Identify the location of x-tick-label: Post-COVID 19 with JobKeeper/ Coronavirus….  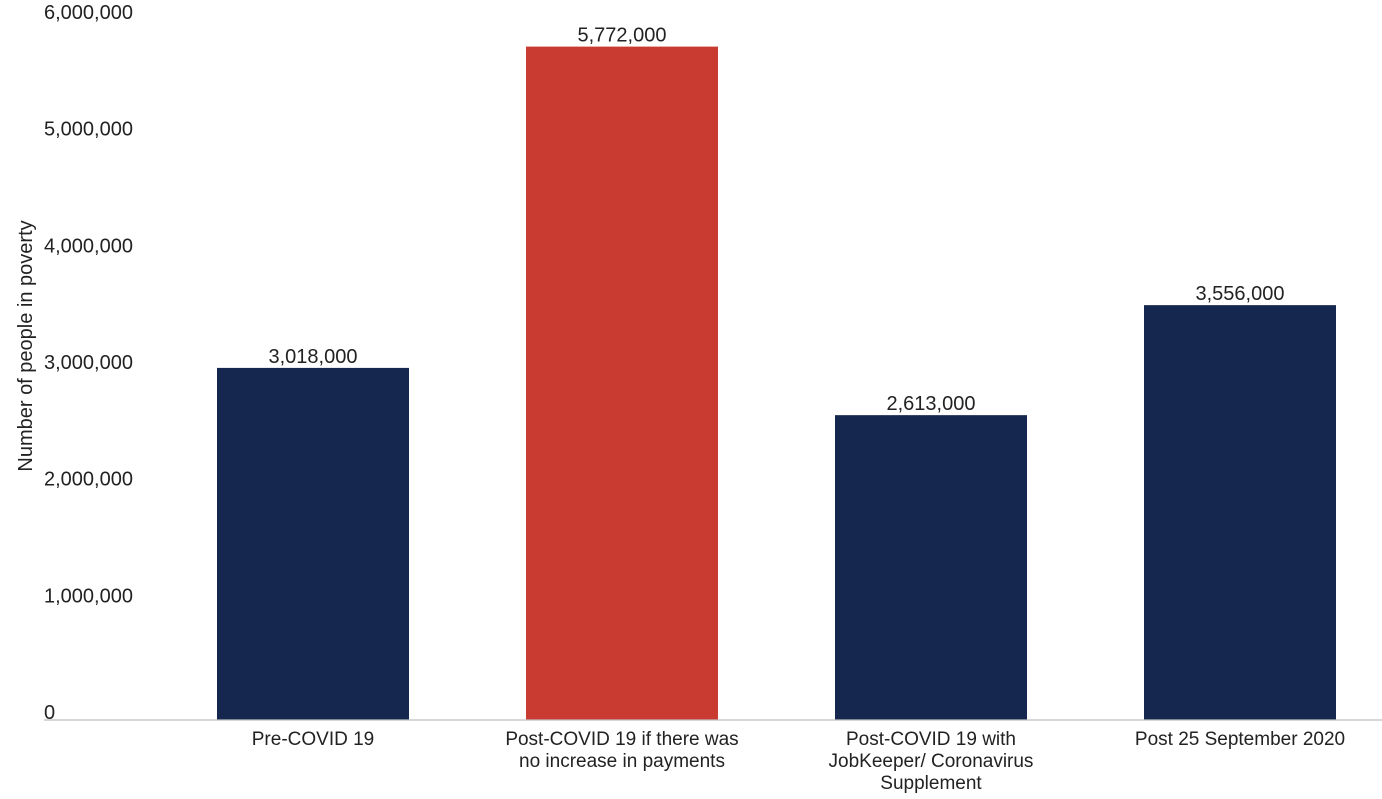
(931, 761).